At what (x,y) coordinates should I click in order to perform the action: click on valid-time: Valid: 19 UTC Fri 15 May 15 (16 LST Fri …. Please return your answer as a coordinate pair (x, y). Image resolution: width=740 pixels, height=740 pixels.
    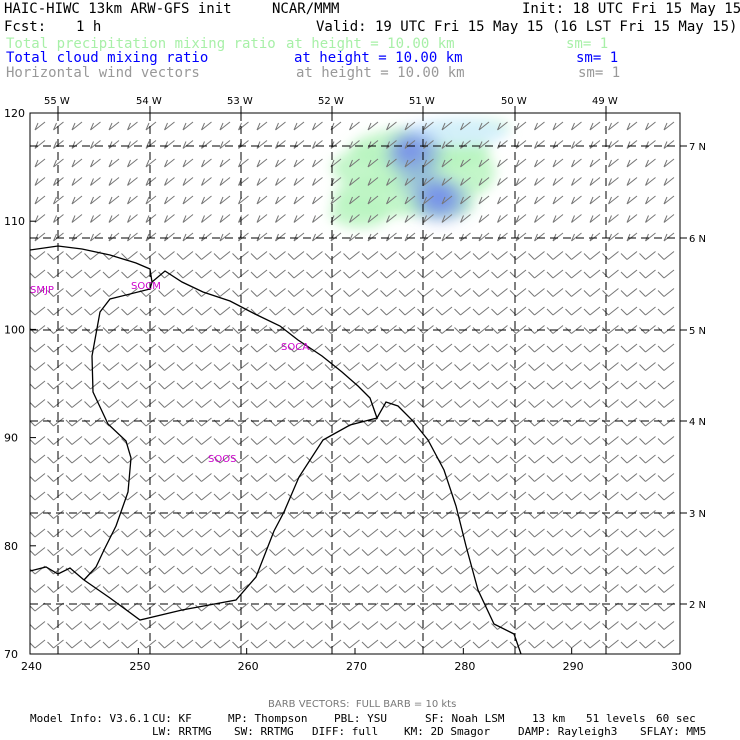
    Looking at the image, I should click on (527, 27).